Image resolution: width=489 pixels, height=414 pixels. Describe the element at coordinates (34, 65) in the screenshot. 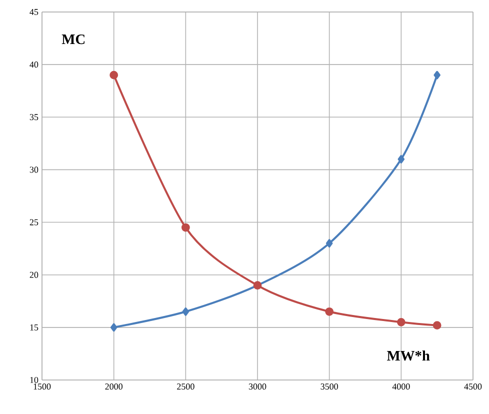

I see `y-tick-label: 40` at that location.